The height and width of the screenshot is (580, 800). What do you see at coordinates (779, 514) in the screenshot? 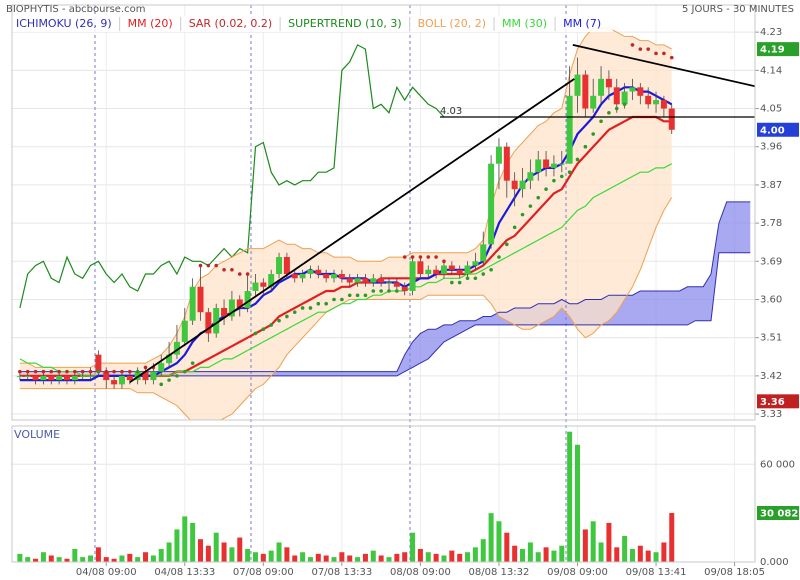
I see `volume-marker-label: 30 082` at bounding box center [779, 514].